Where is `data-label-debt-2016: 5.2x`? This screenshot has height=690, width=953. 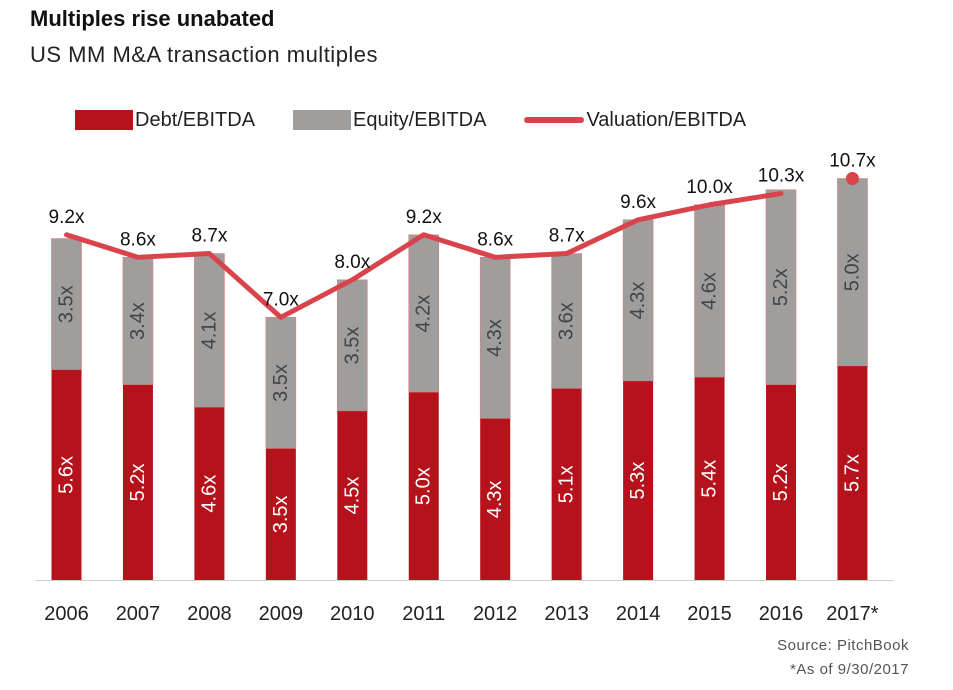 data-label-debt-2016: 5.2x is located at coordinates (781, 483).